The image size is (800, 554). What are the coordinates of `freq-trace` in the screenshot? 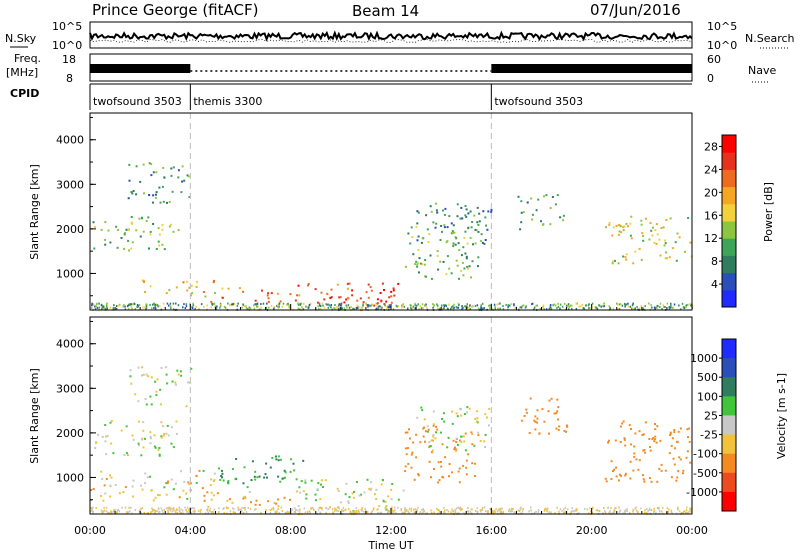 It's located at (391, 68).